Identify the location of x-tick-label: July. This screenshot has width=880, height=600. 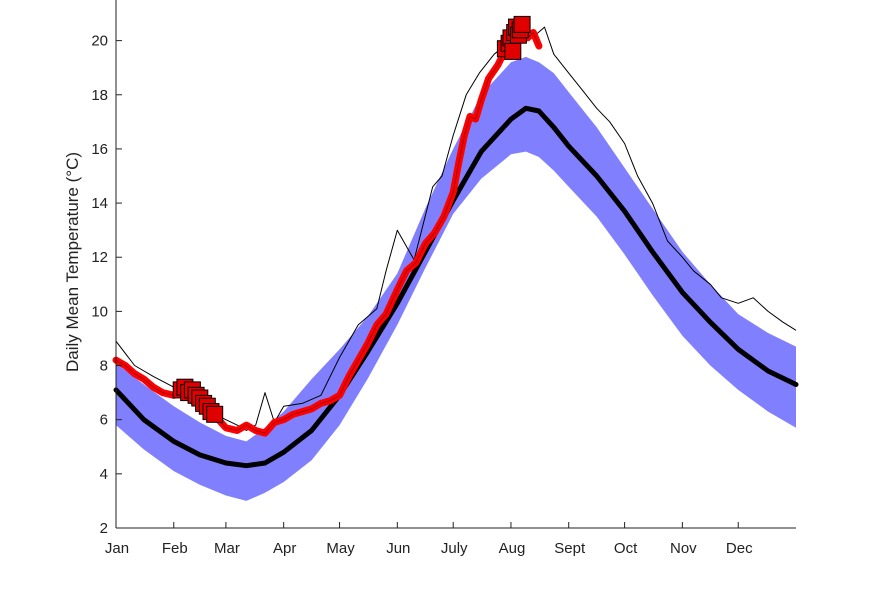
(454, 548).